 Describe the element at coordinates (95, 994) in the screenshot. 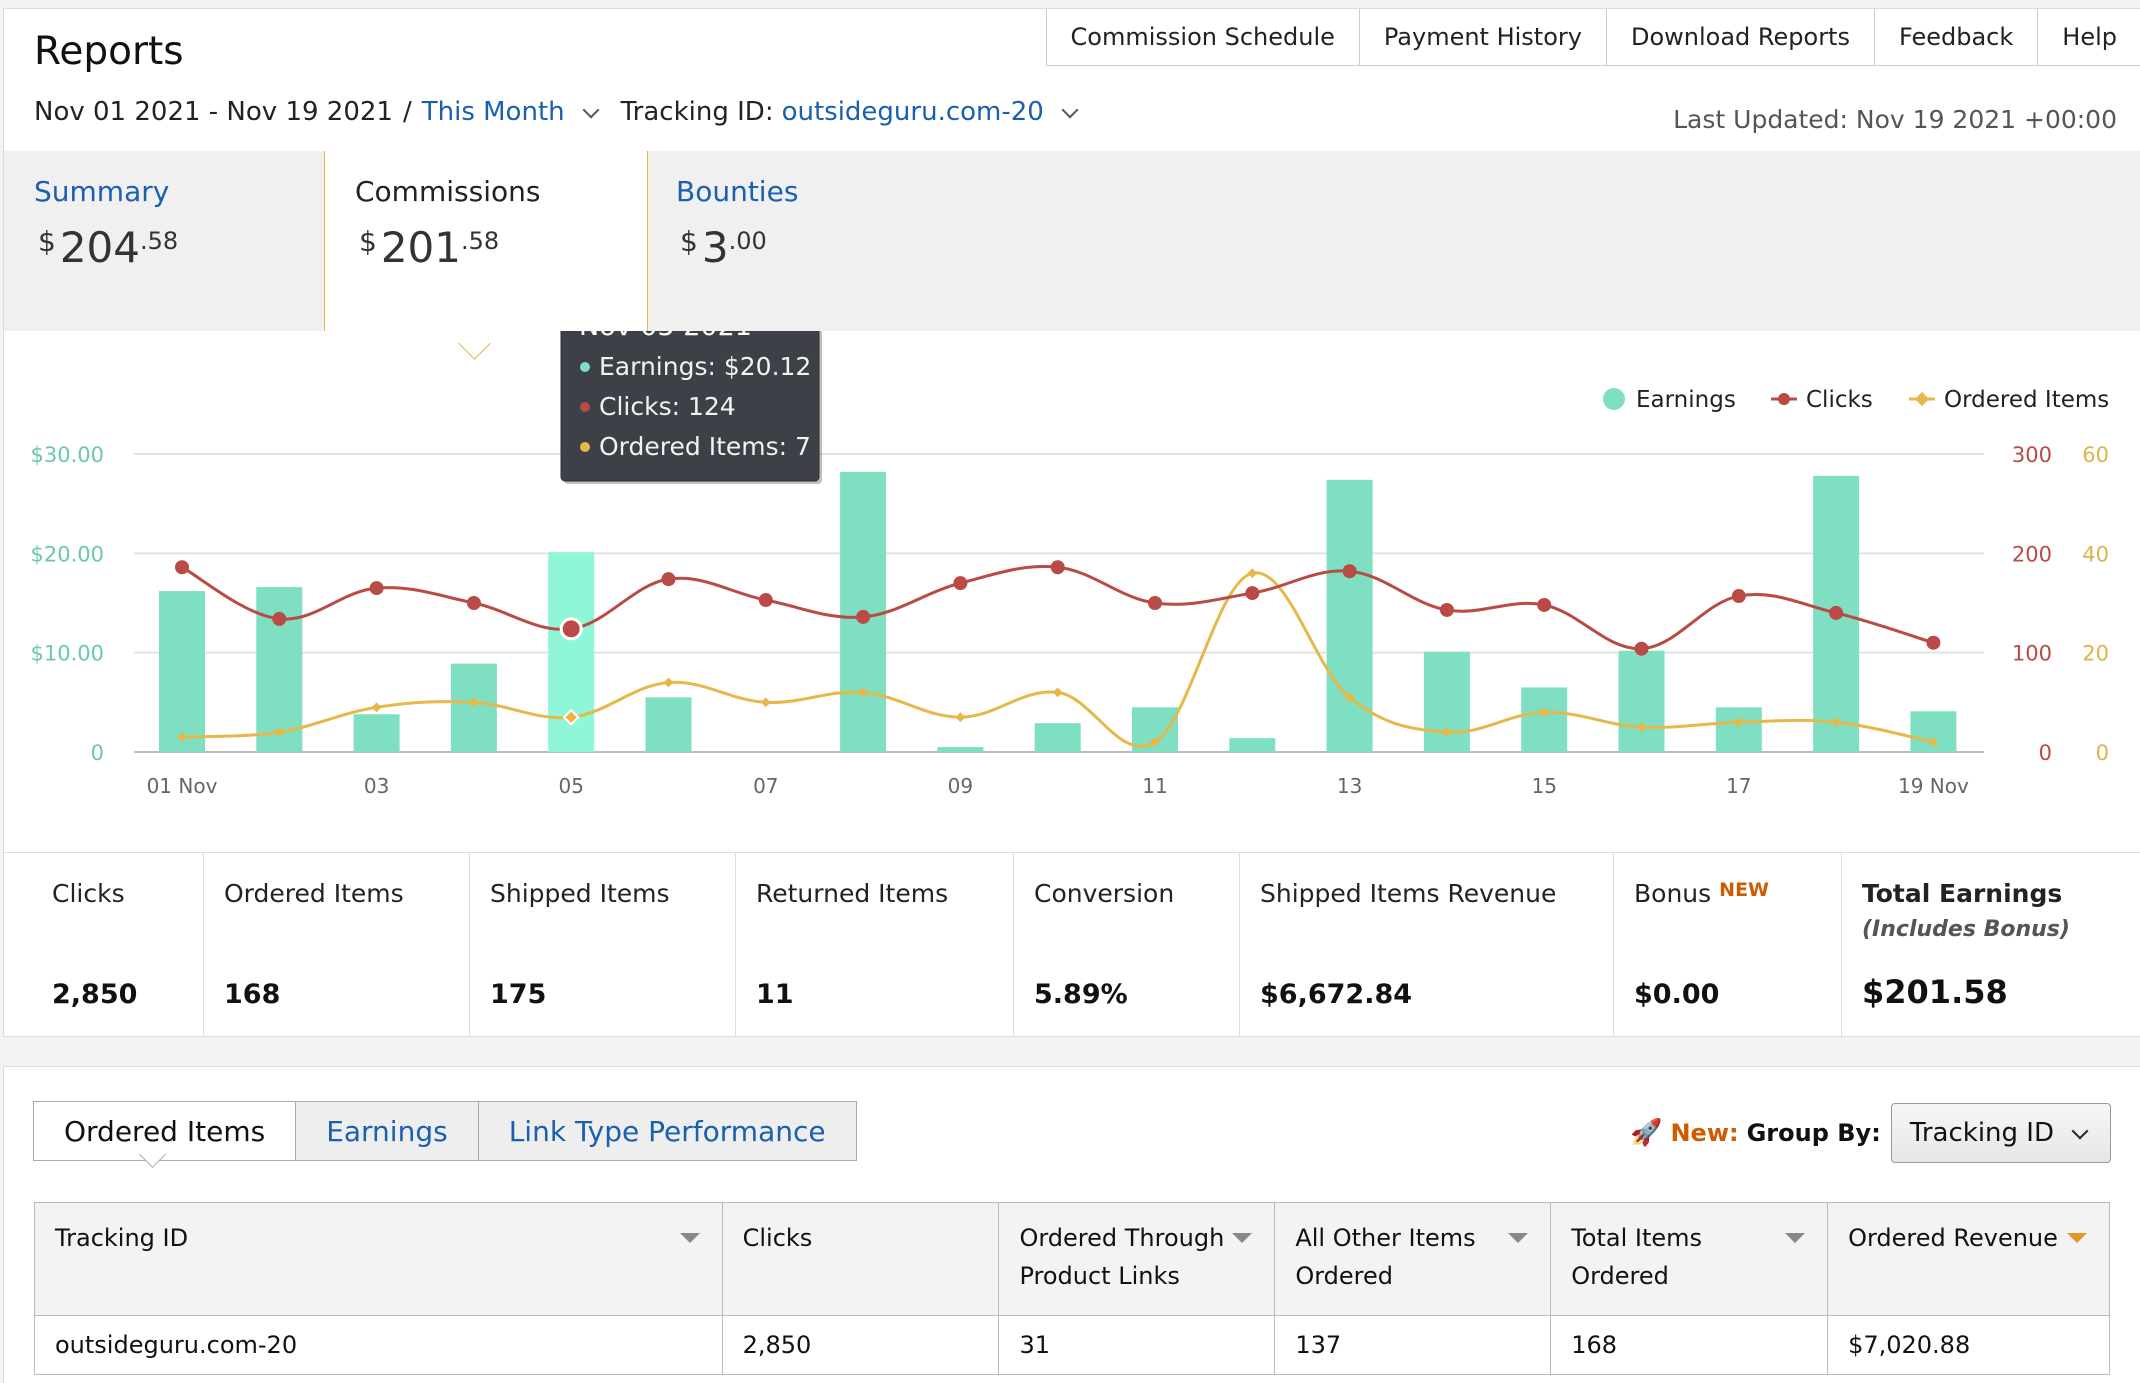

I see `metric-value: 2,850` at that location.